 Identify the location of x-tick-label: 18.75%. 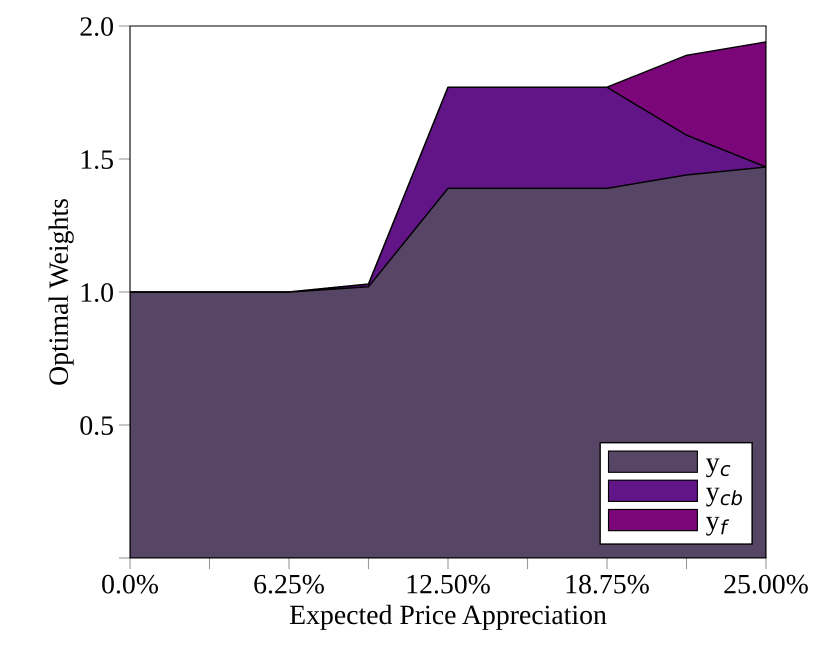
(607, 584).